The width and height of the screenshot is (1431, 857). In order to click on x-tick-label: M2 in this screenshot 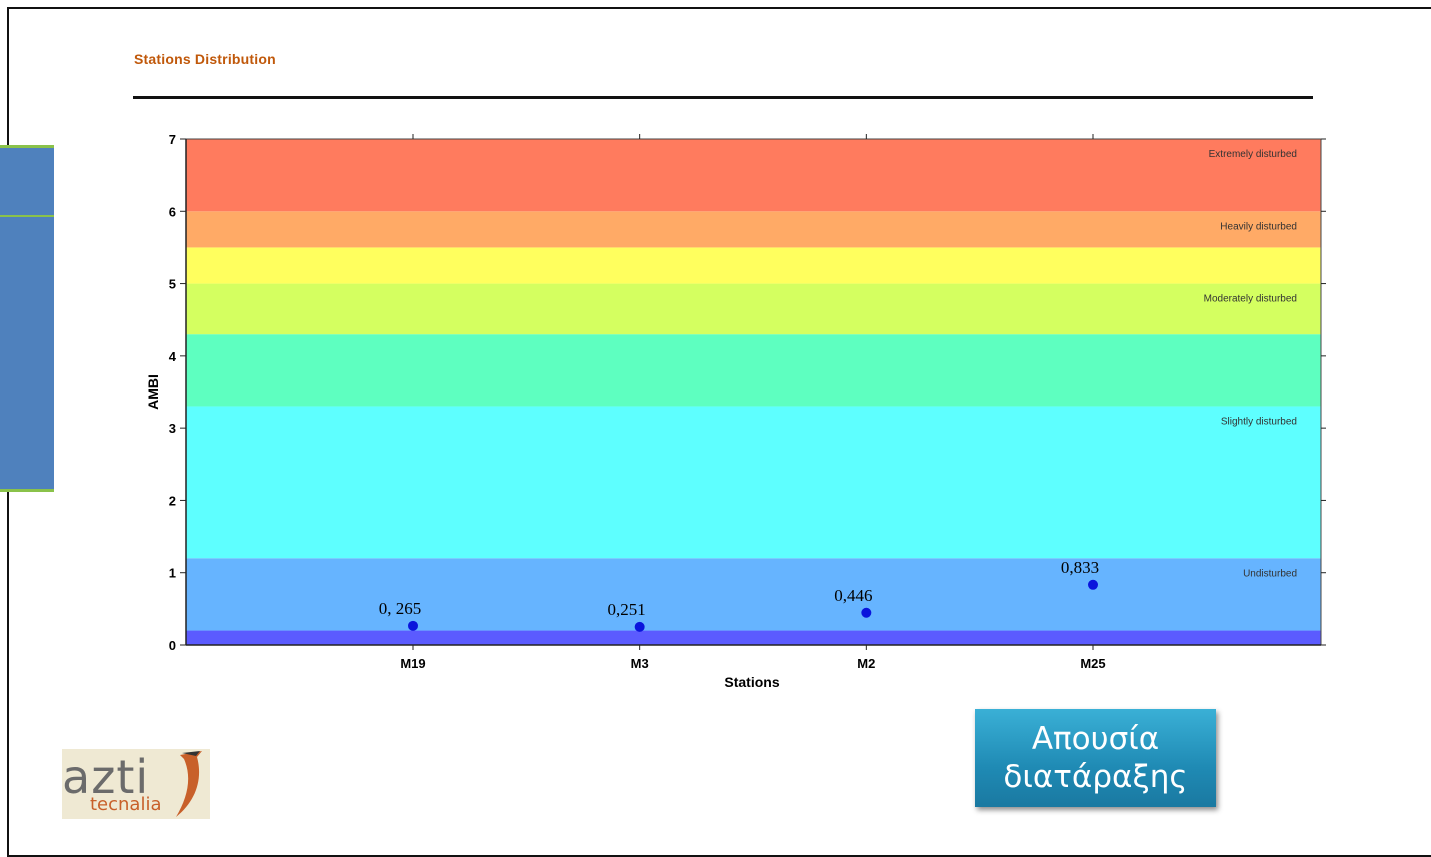, I will do `click(866, 663)`.